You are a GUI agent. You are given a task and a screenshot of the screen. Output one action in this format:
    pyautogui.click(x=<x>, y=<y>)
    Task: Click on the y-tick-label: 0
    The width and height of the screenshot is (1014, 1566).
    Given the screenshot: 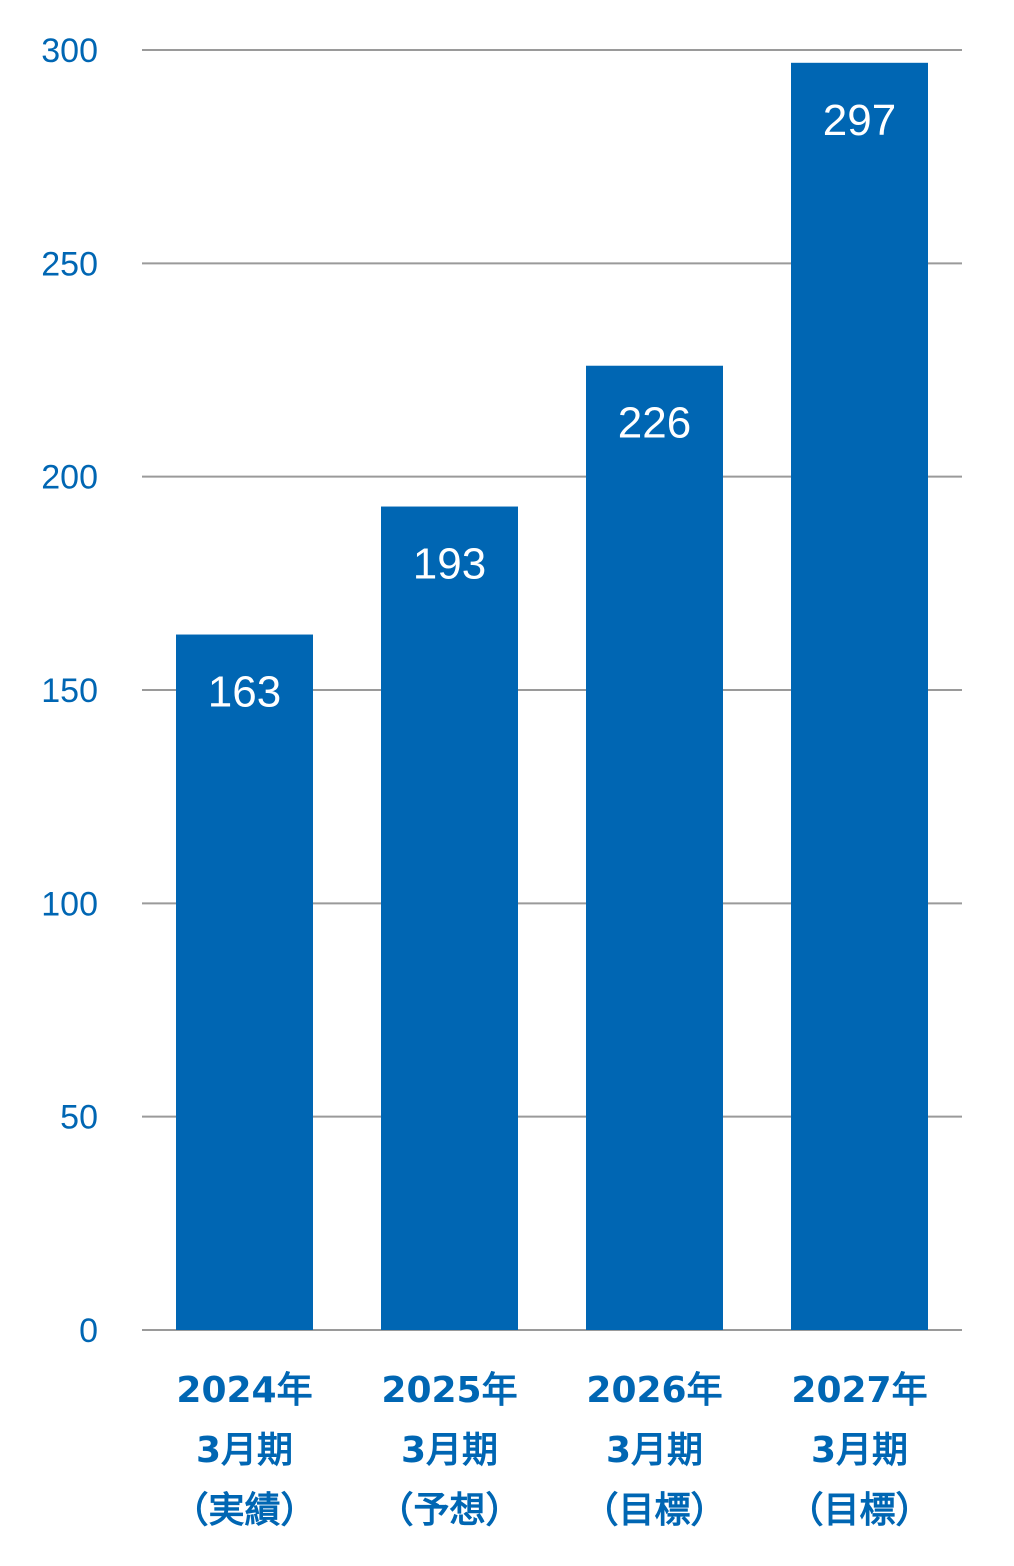 What is the action you would take?
    pyautogui.click(x=88, y=1331)
    